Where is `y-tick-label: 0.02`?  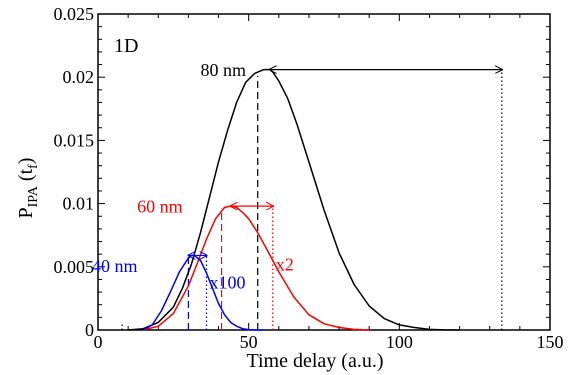 y-tick-label: 0.02 is located at coordinates (79, 77).